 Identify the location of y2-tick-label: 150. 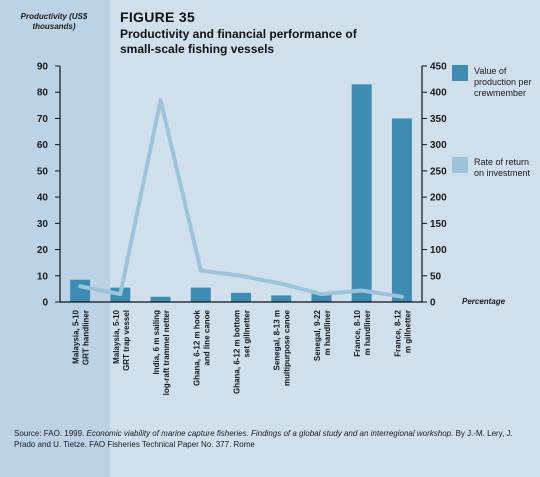
(438, 224).